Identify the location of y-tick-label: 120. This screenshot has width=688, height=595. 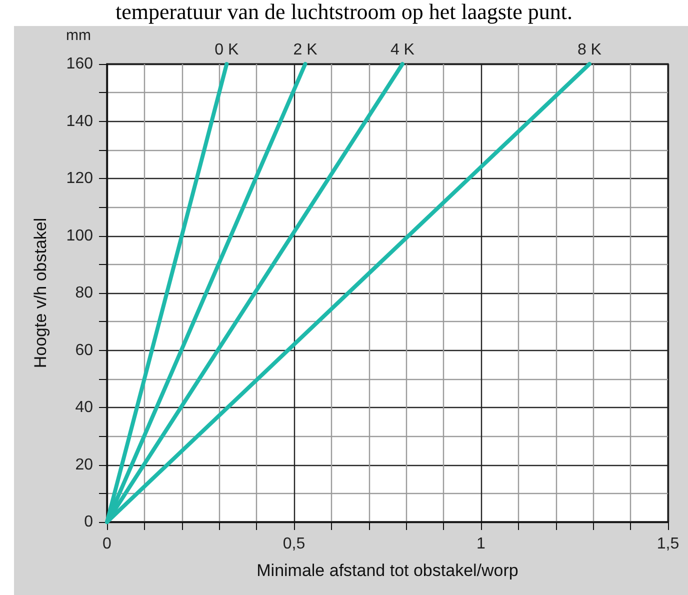
(80, 178).